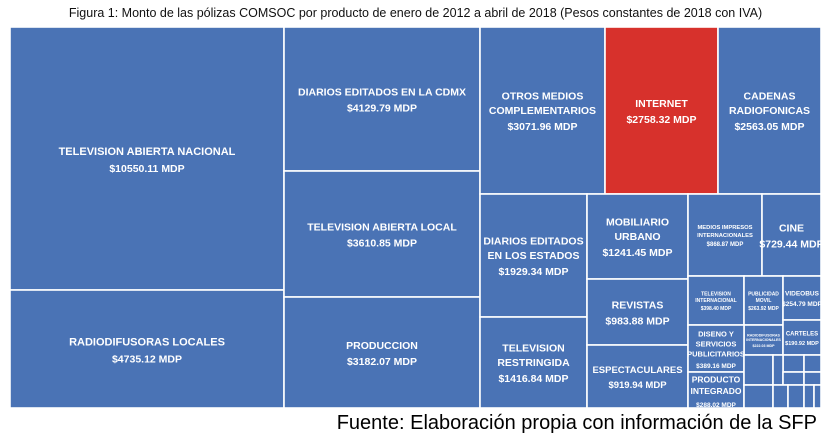 This screenshot has height=440, width=831. What do you see at coordinates (637, 230) in the screenshot?
I see `tile-label-mobiliario-urbano: MOBILIARIO URBANO` at bounding box center [637, 230].